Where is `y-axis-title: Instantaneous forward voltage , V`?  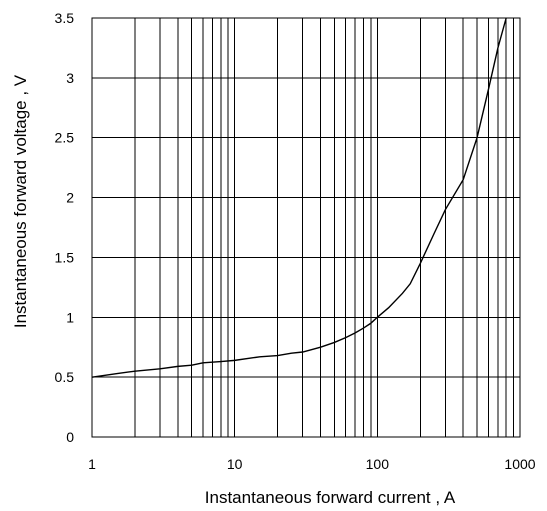
y-axis-title: Instantaneous forward voltage , V is located at coordinates (20, 201).